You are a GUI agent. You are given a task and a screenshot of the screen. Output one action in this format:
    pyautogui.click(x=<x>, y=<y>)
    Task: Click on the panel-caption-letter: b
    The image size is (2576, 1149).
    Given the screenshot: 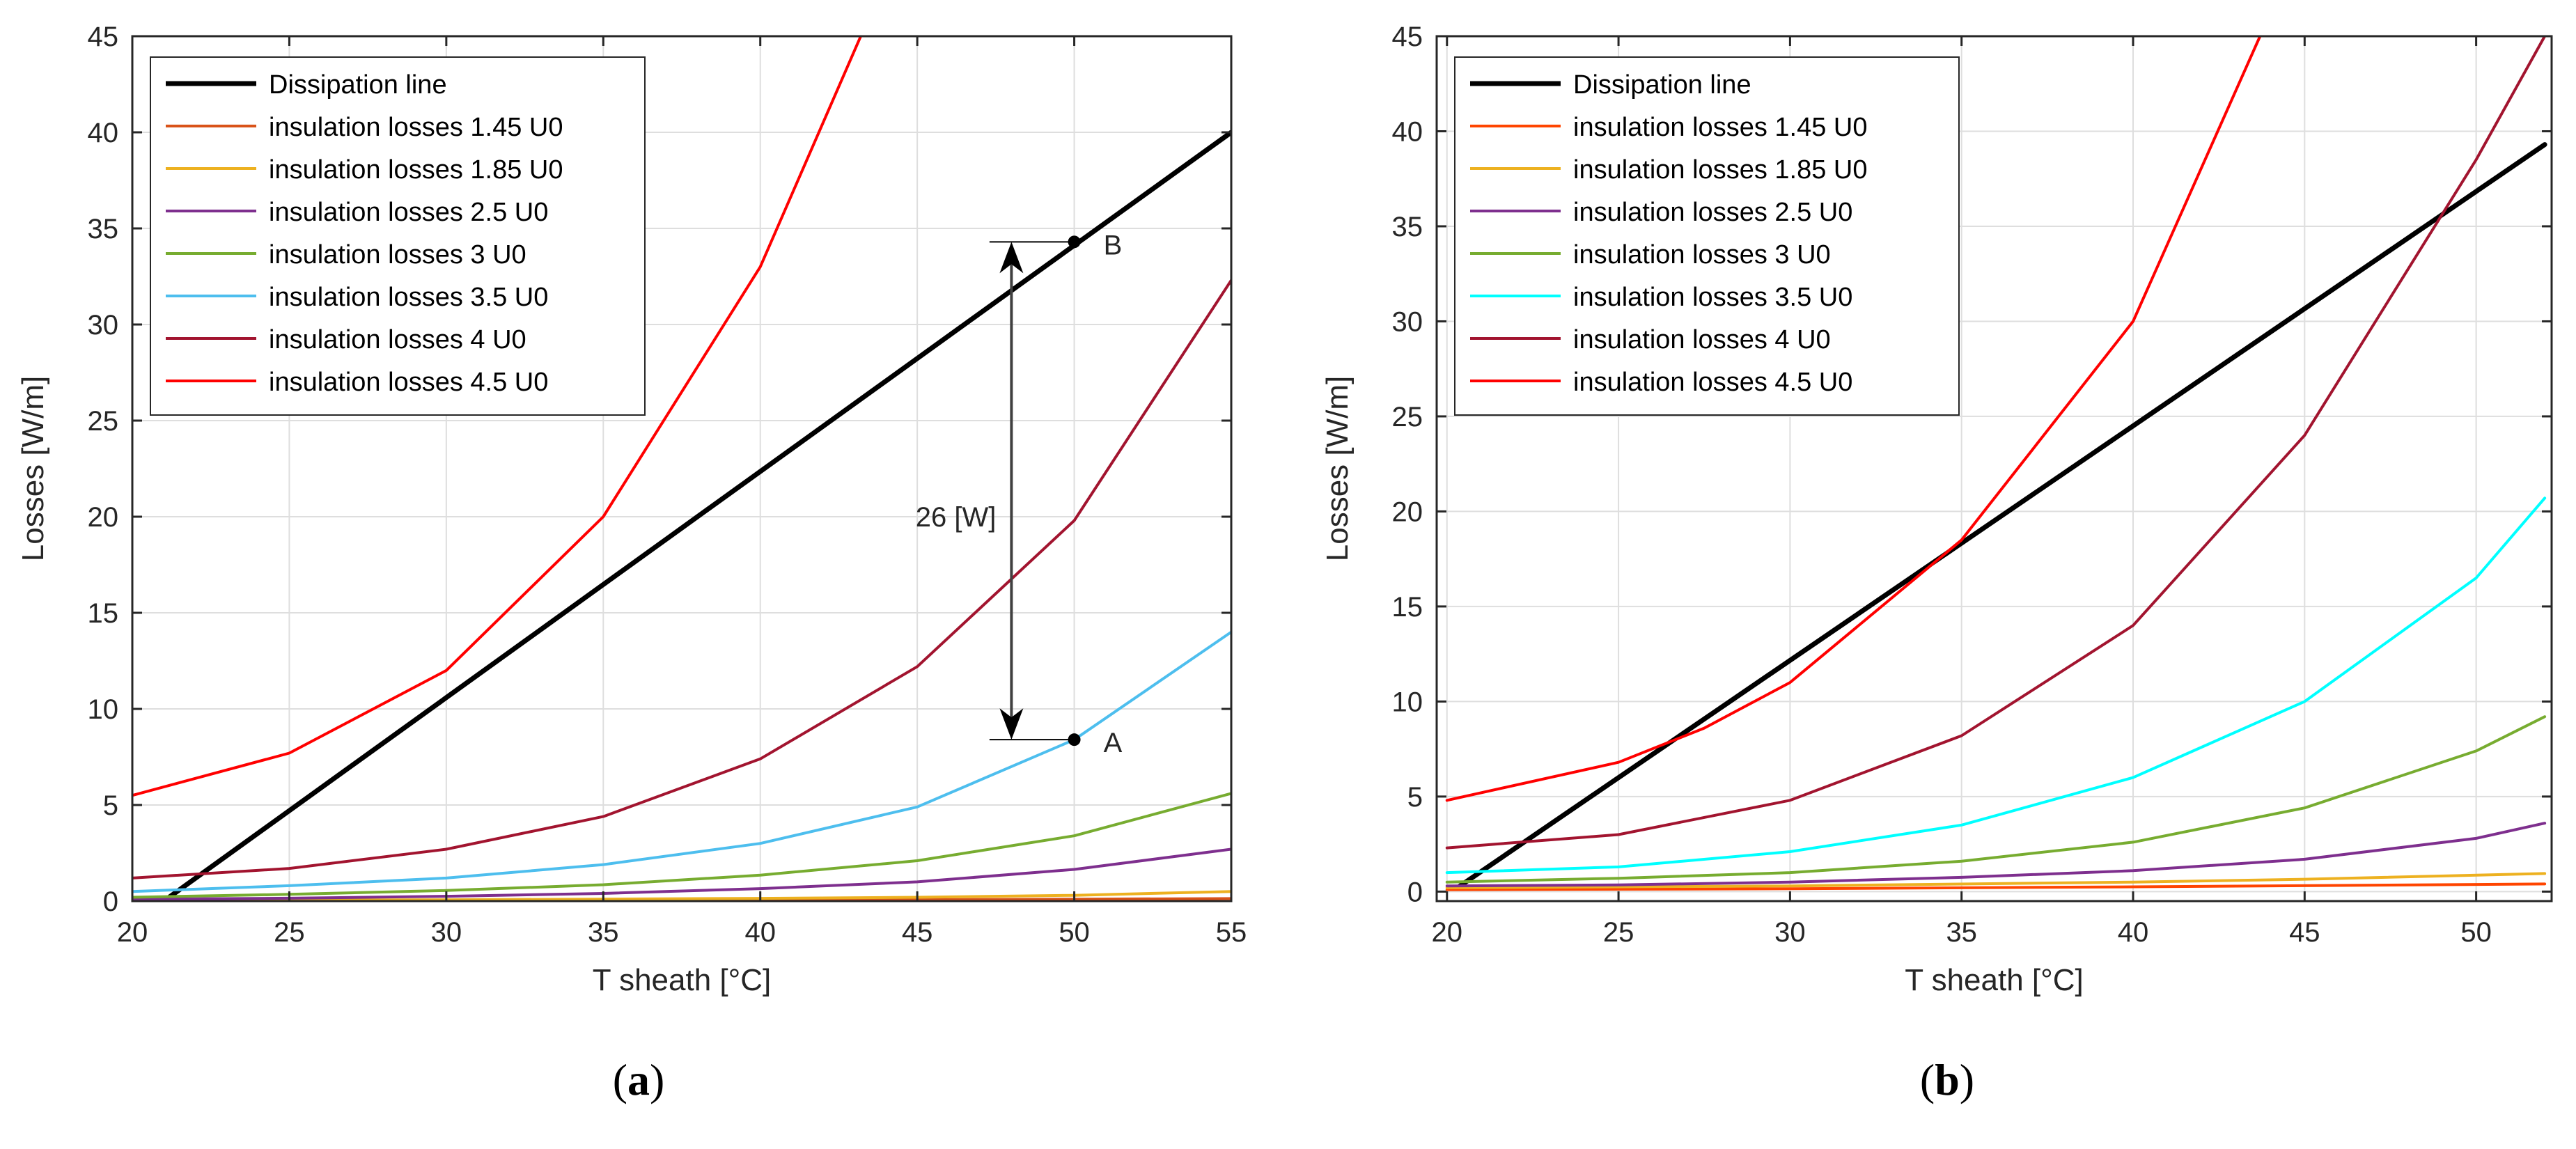 What is the action you would take?
    pyautogui.click(x=1948, y=1080)
    